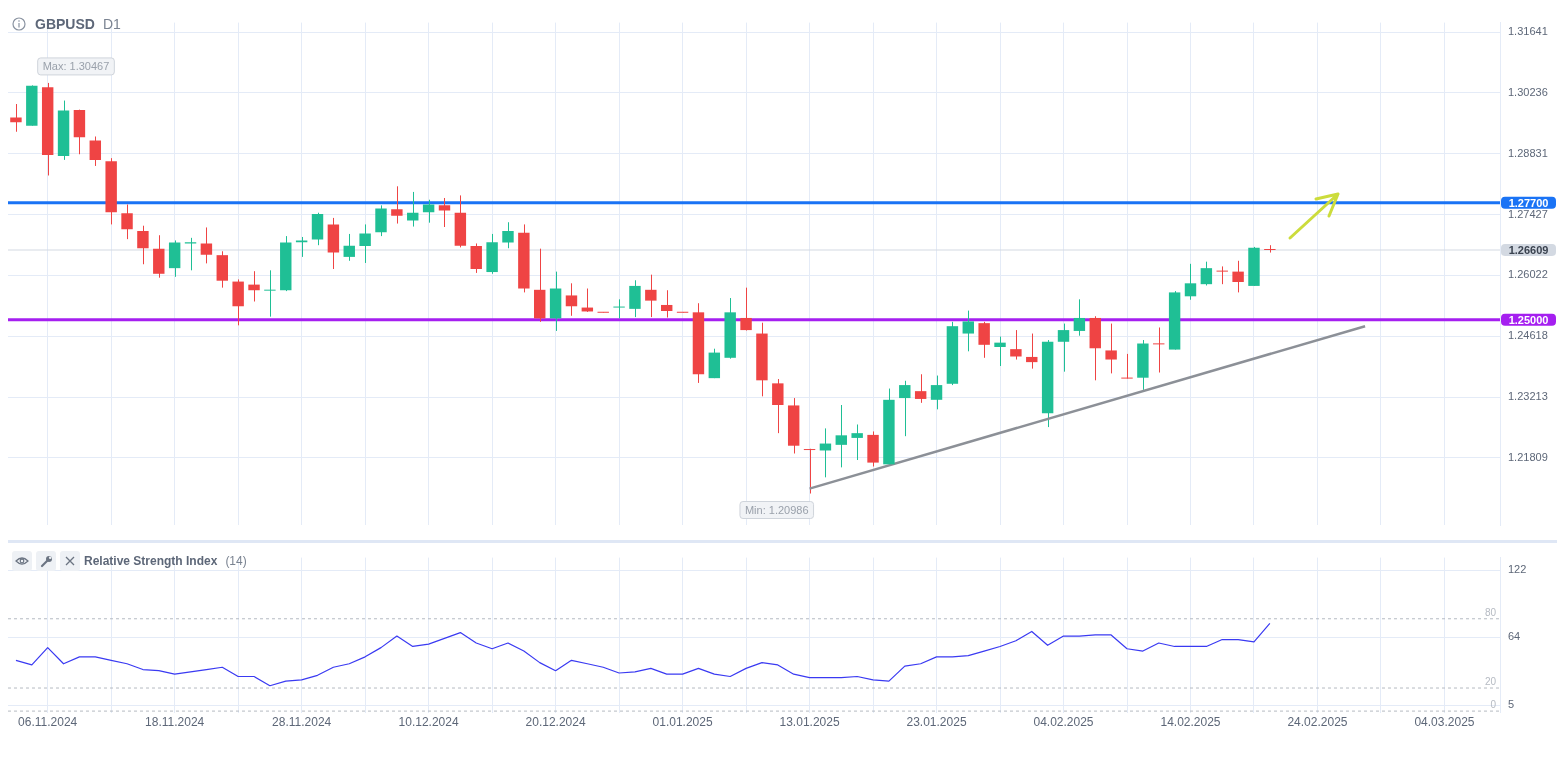 The width and height of the screenshot is (1565, 759). Describe the element at coordinates (1528, 250) in the screenshot. I see `ref-line-label: 1.26609` at that location.